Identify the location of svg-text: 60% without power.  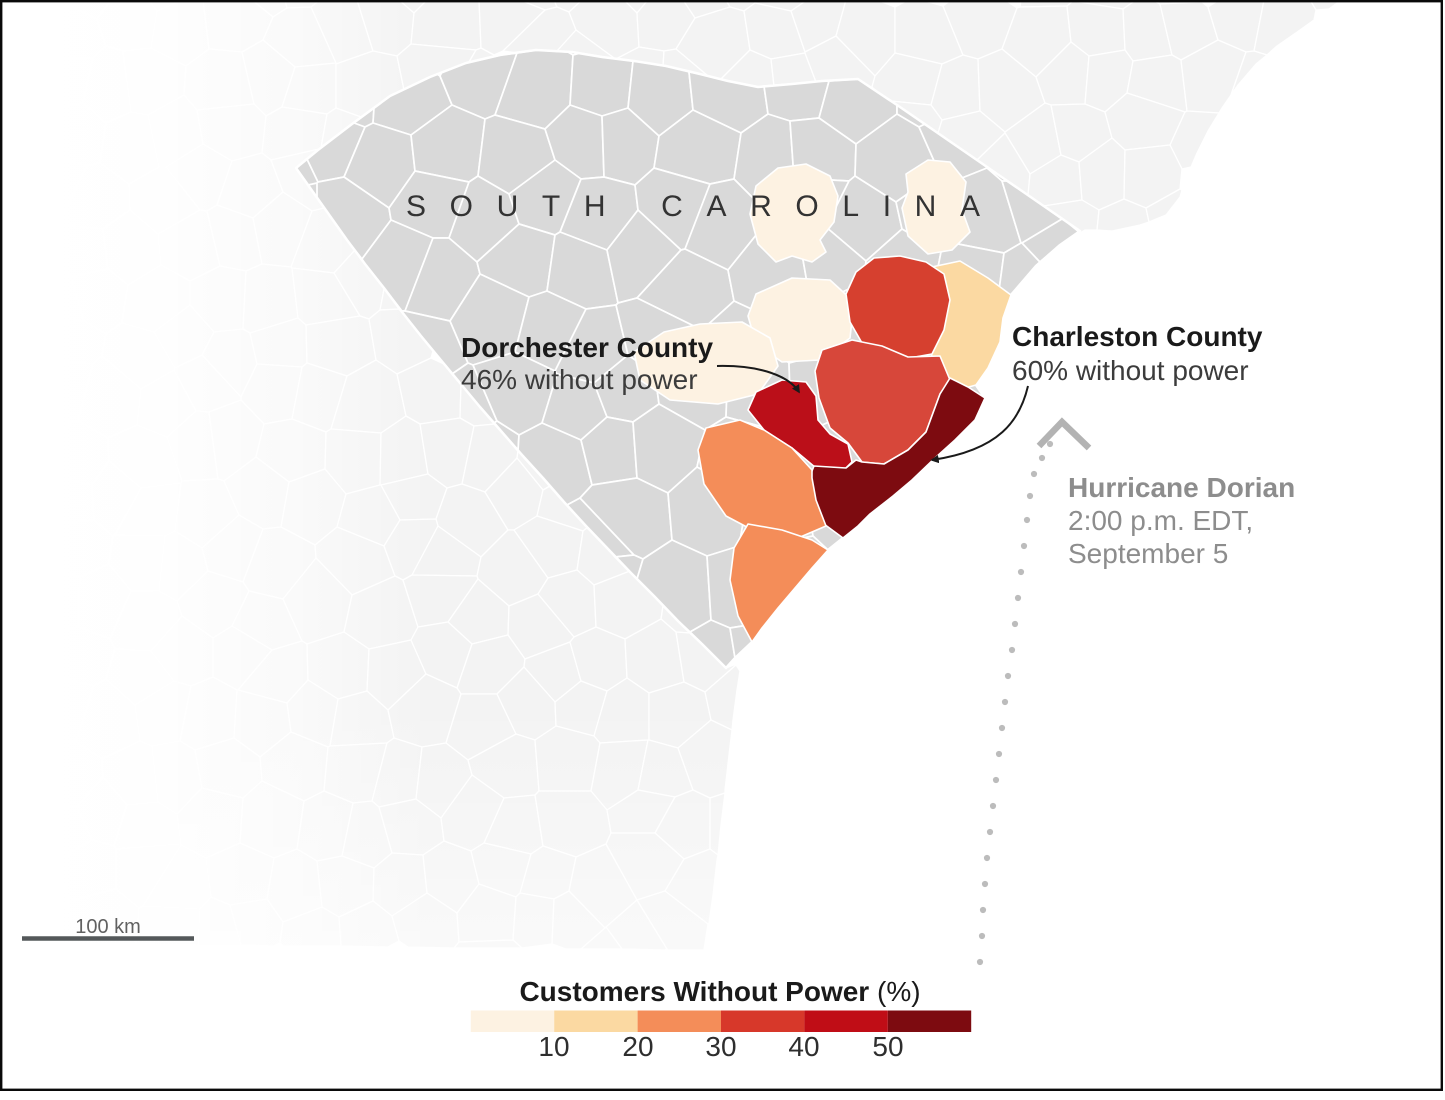
(1130, 370).